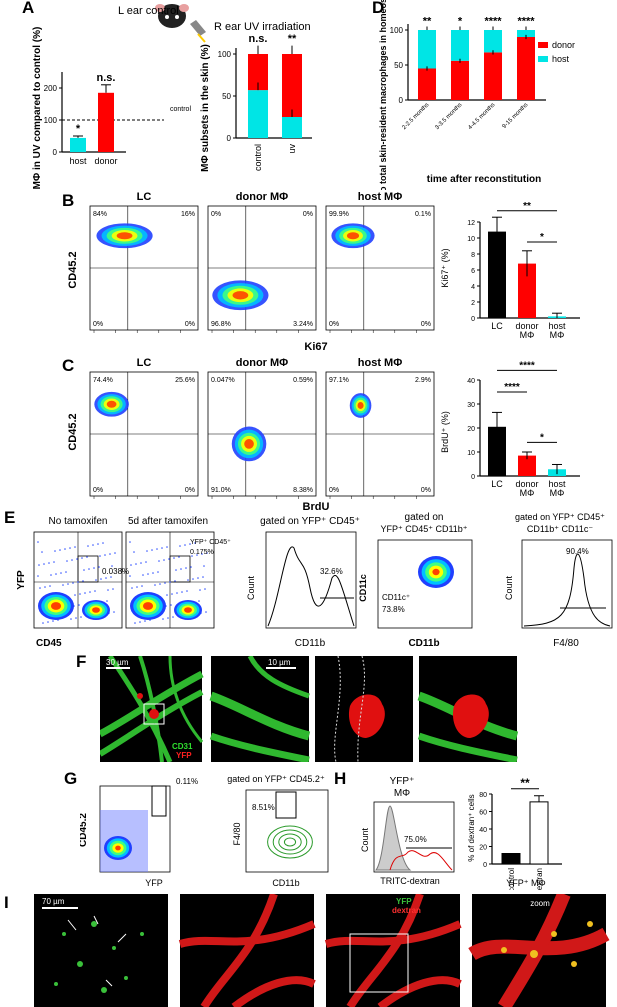  Describe the element at coordinates (188, 214) in the screenshot. I see `quad-ur: 16%` at that location.